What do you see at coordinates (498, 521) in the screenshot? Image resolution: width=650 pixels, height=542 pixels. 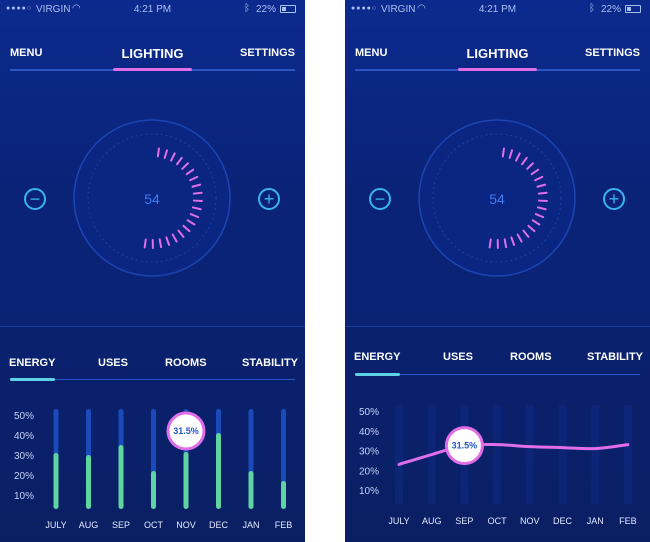 I see `x-tick-label: OCT` at bounding box center [498, 521].